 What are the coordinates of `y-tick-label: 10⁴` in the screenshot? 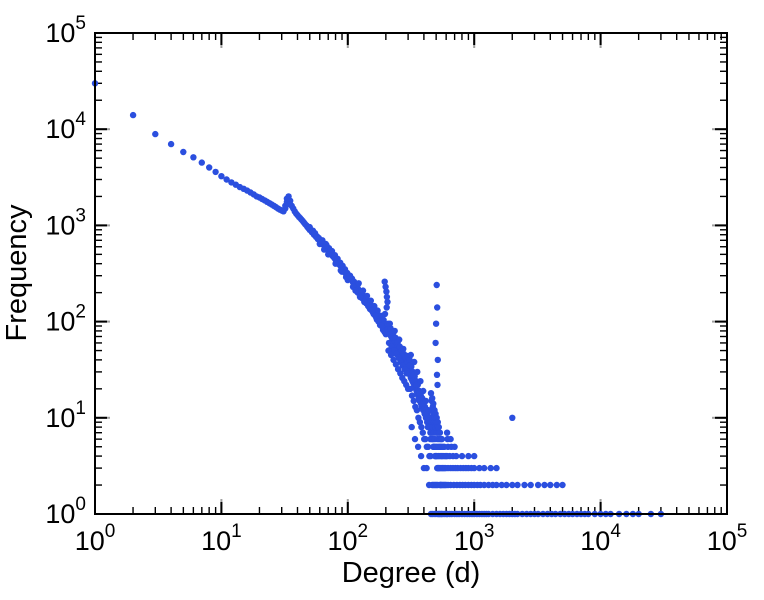 It's located at (65, 126).